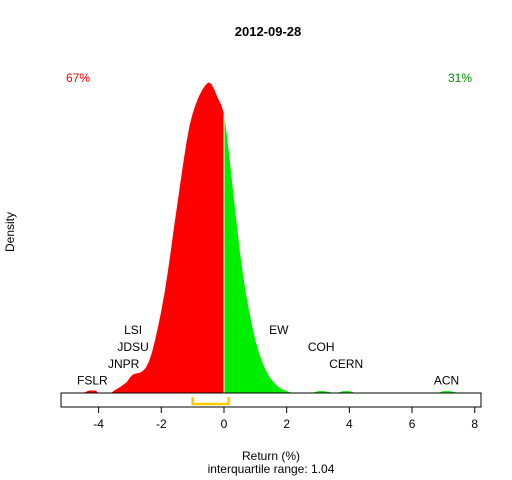 Image resolution: width=512 pixels, height=480 pixels. What do you see at coordinates (474, 424) in the screenshot?
I see `x-tick-label: 8` at bounding box center [474, 424].